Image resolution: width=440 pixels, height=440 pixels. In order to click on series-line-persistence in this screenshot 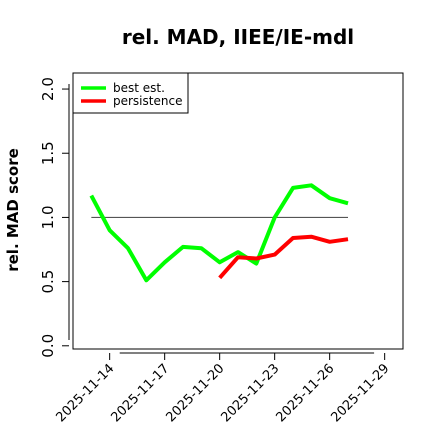, I will do `click(283, 257)`.